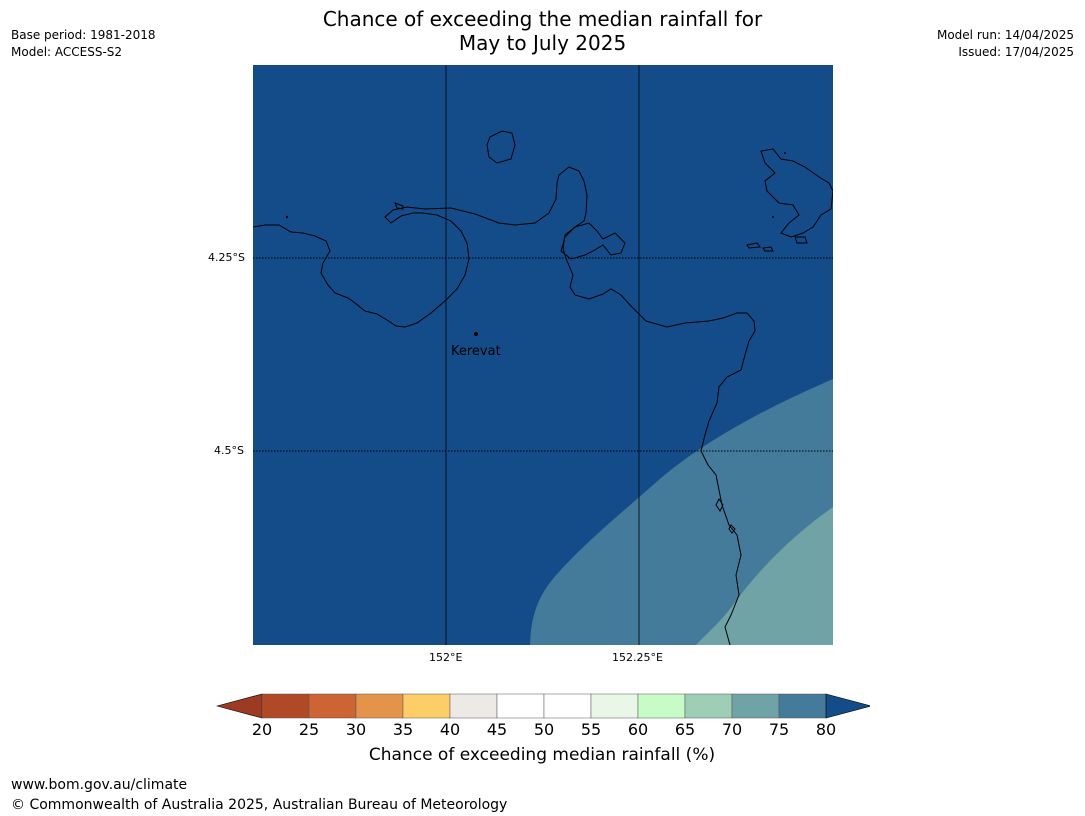  Describe the element at coordinates (638, 729) in the screenshot. I see `colorbar-tick-label: 60` at that location.